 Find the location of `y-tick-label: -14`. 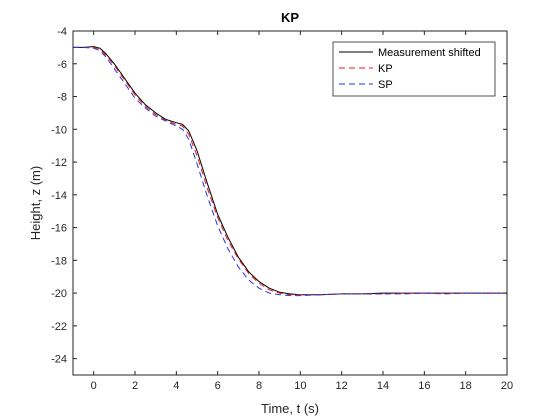

y-tick-label: -14 is located at coordinates (59, 196).